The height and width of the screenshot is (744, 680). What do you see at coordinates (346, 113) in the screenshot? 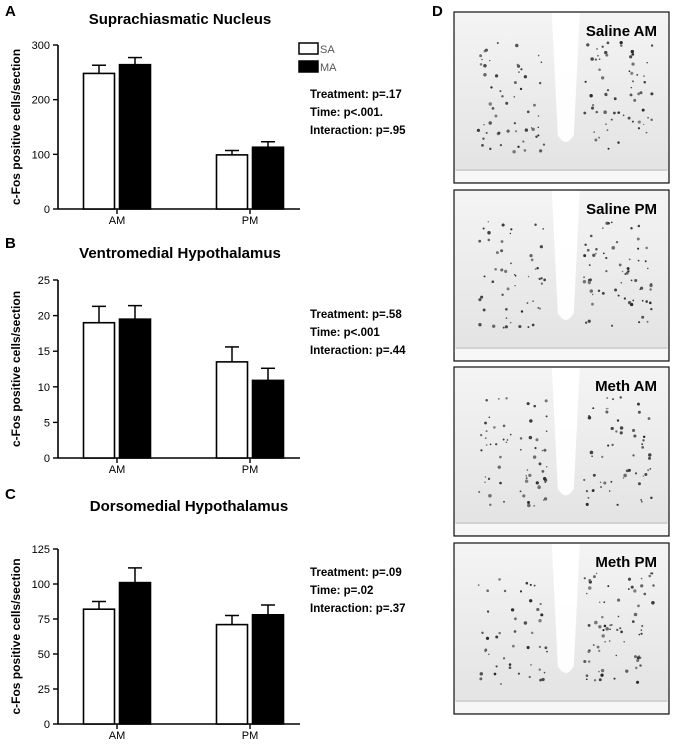
I see `stat-line: Time: p<.001.` at bounding box center [346, 113].